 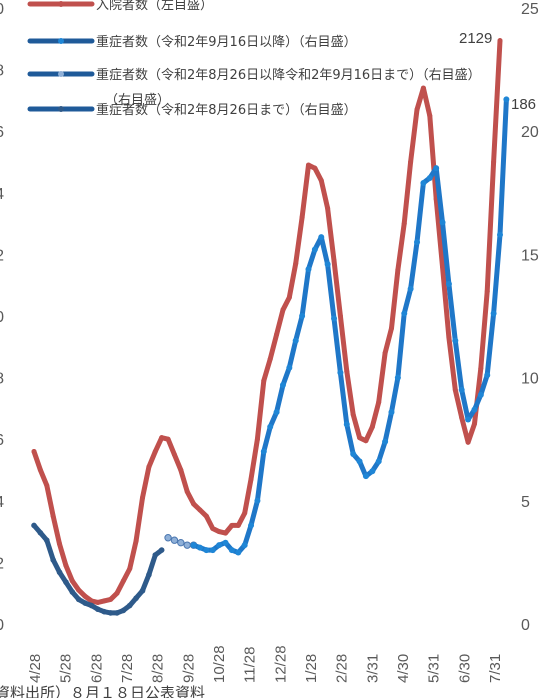 What do you see at coordinates (525, 502) in the screenshot?
I see `right-tick-label: 5` at bounding box center [525, 502].